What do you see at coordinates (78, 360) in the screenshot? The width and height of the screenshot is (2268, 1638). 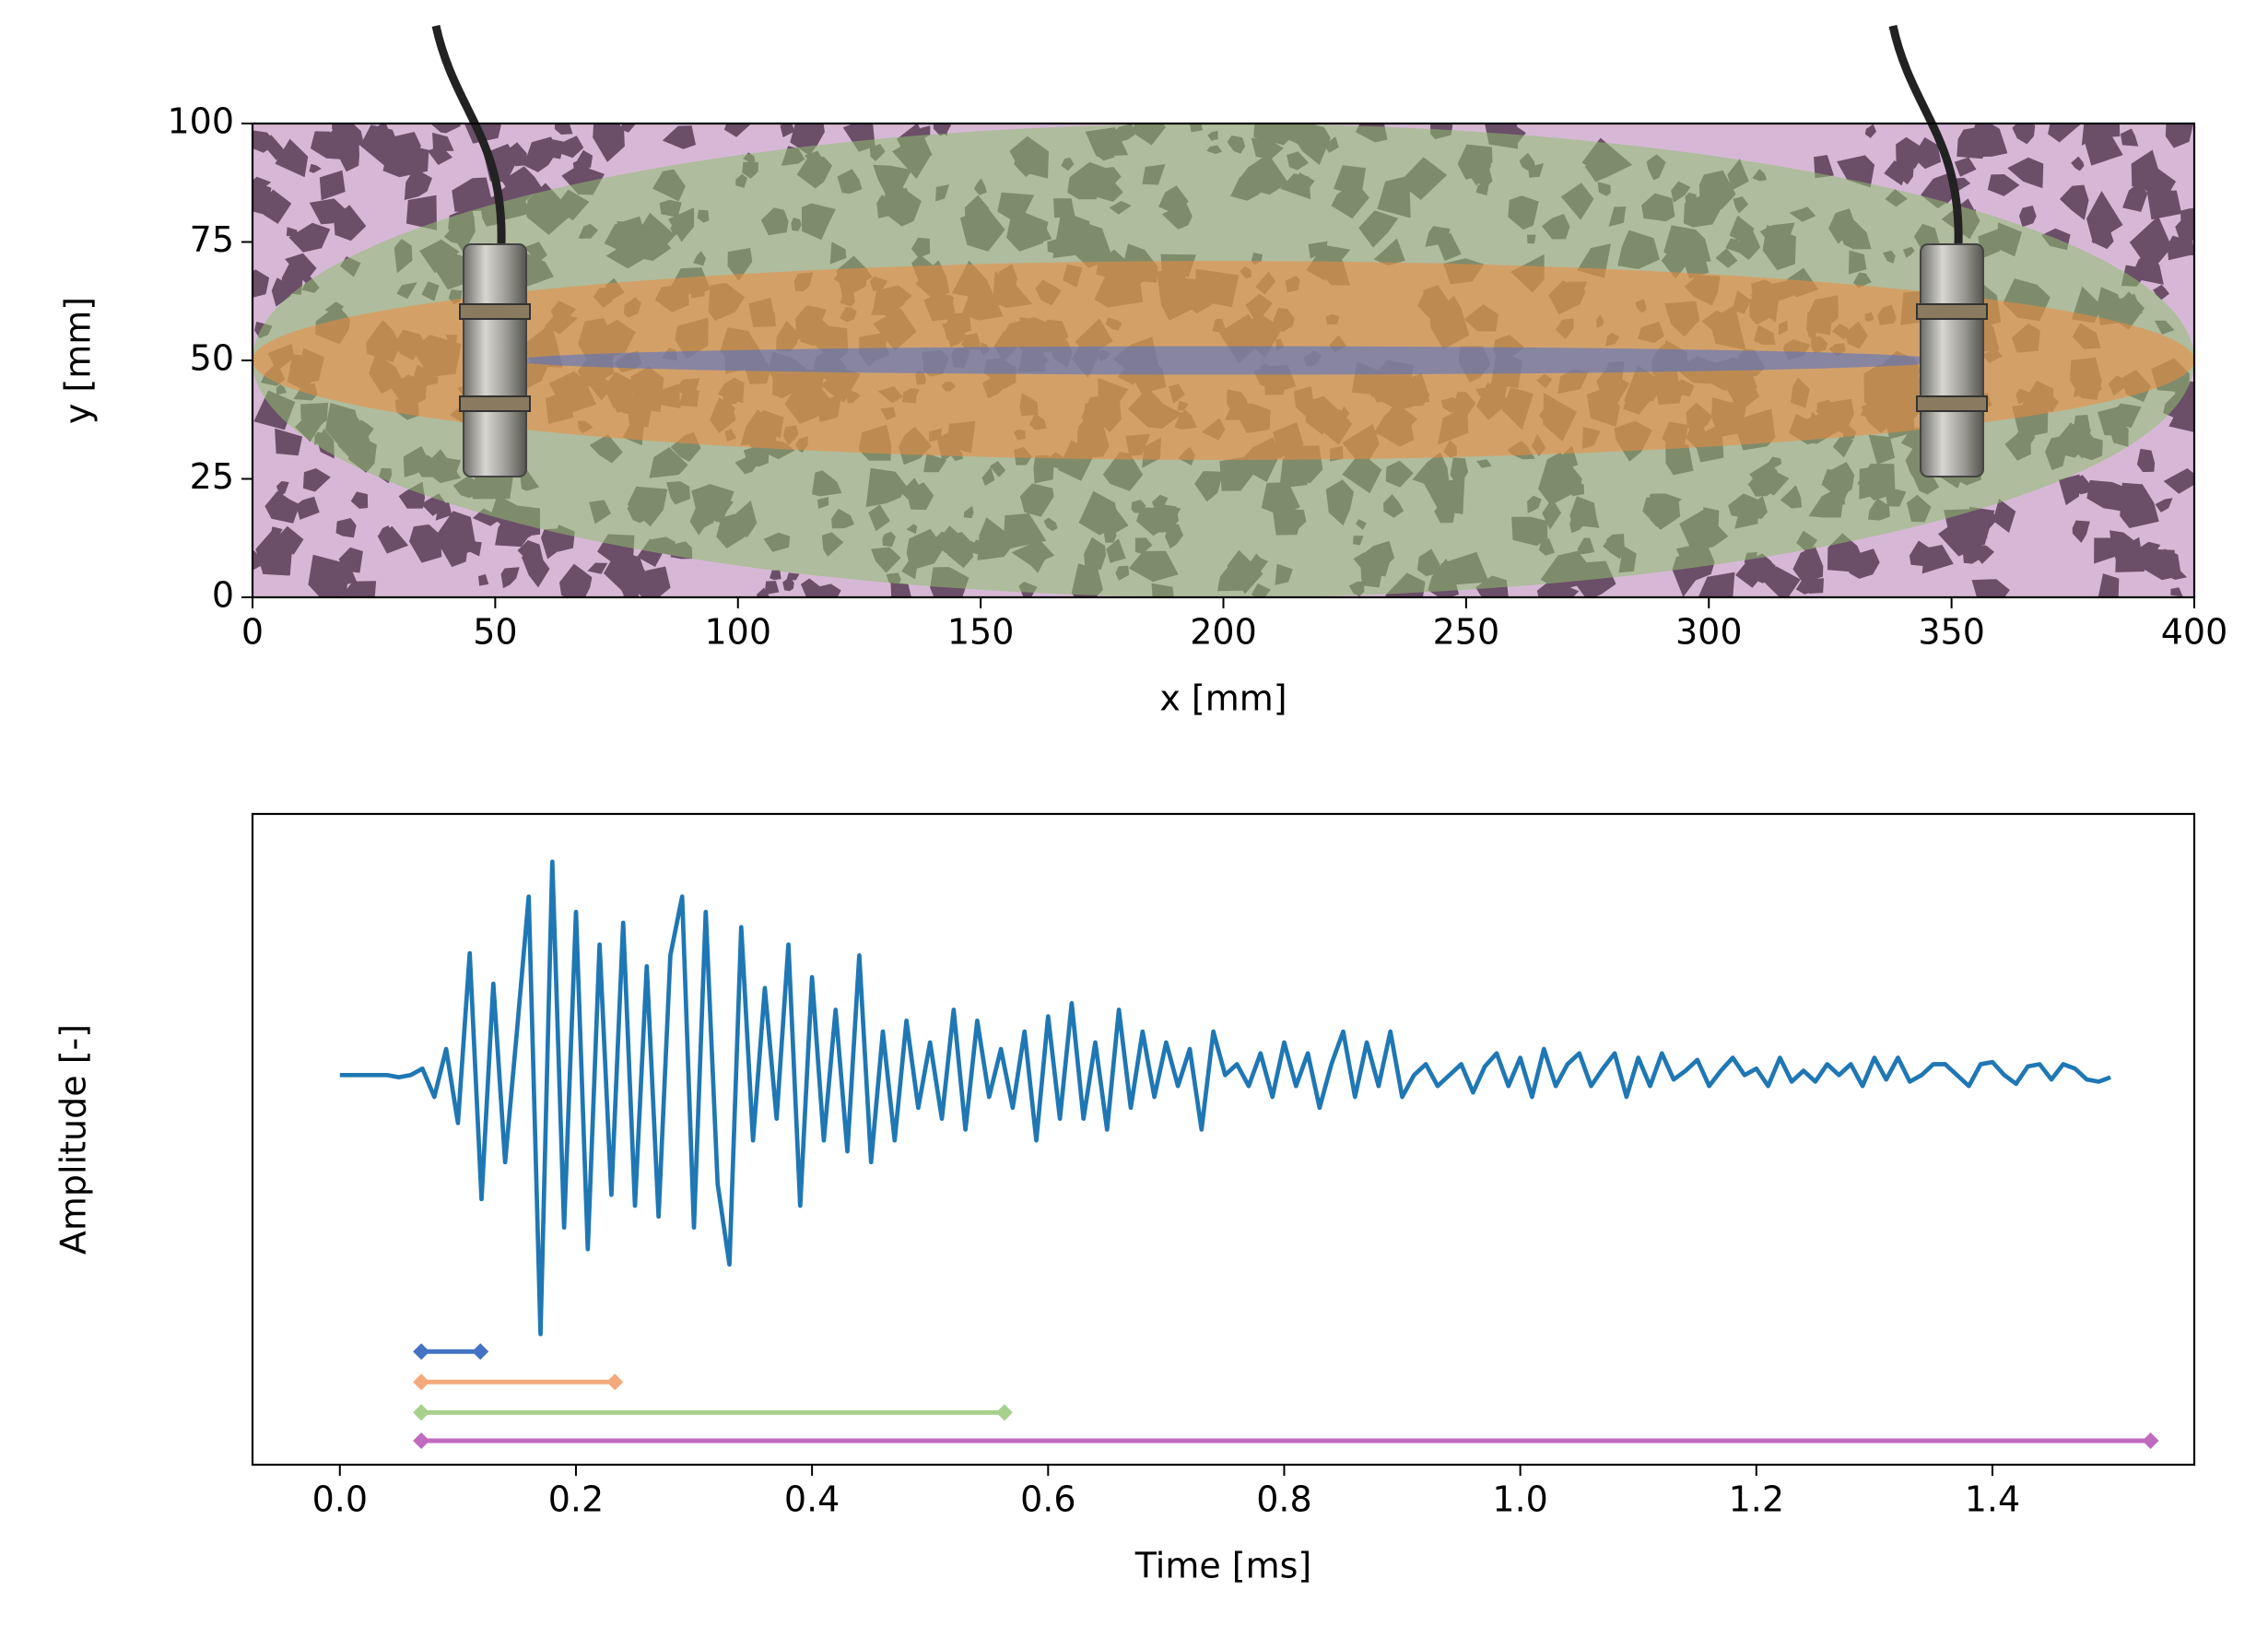 I see `y-axis-label: y [mm]` at bounding box center [78, 360].